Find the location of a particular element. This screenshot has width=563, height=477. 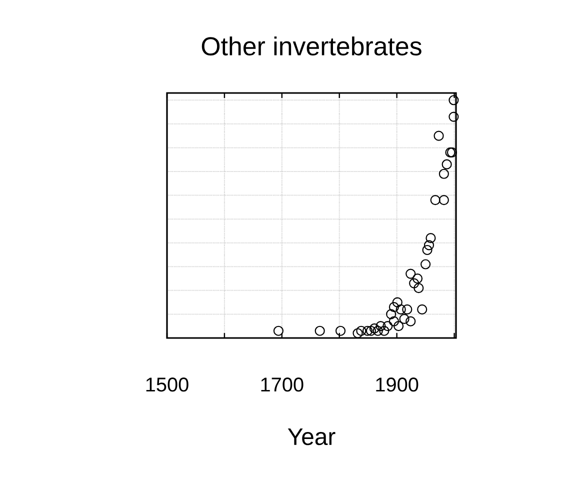

x-tick-label: 1900 is located at coordinates (397, 385).